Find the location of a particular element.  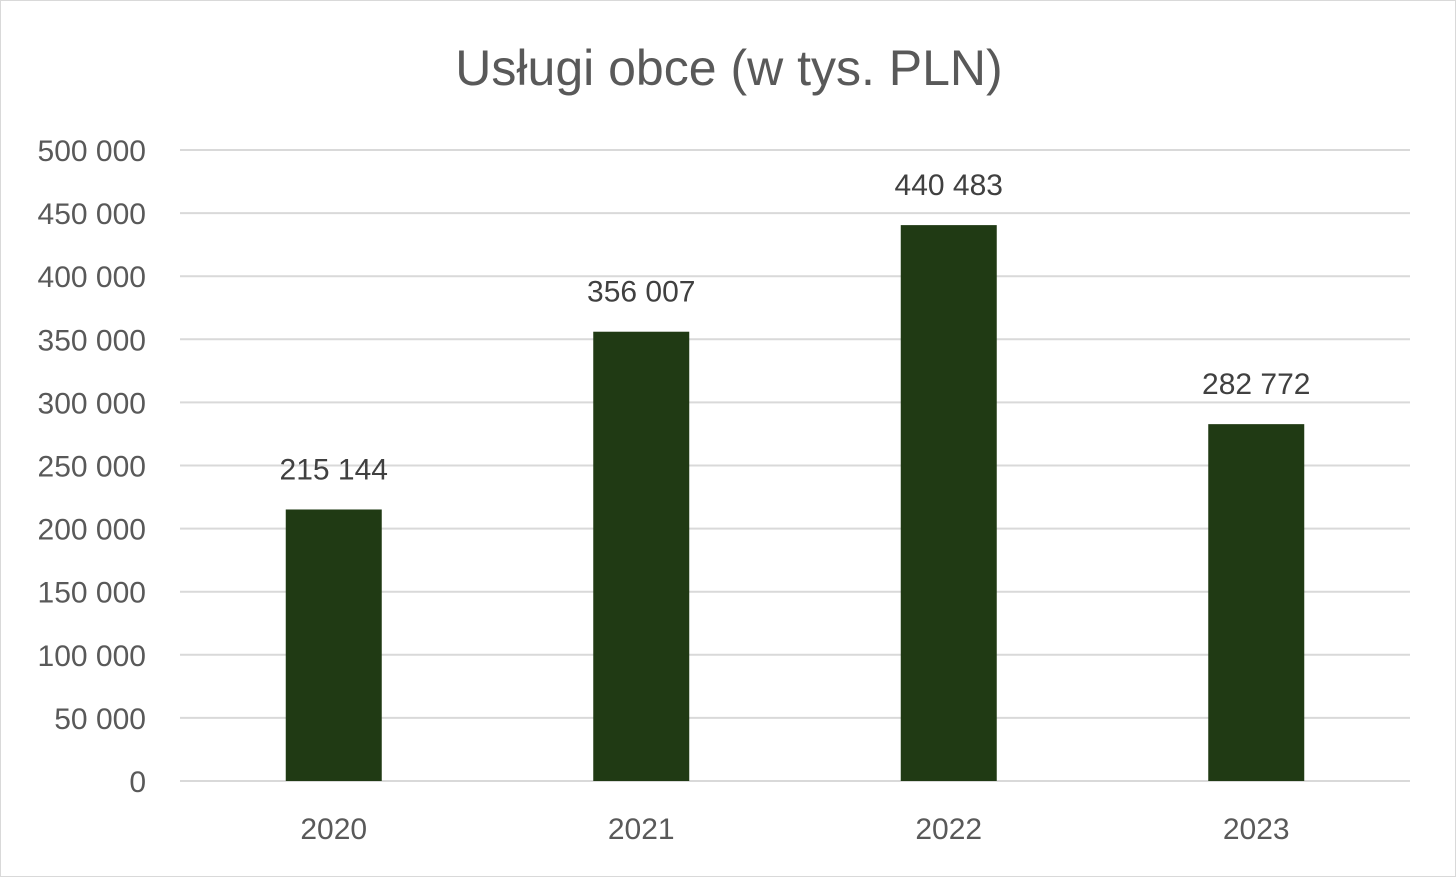

y-tick-label: 500 000 is located at coordinates (92, 151).